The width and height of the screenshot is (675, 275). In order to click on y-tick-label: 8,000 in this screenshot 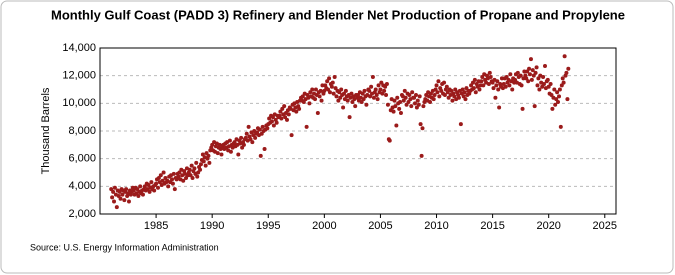, I will do `click(82, 131)`.